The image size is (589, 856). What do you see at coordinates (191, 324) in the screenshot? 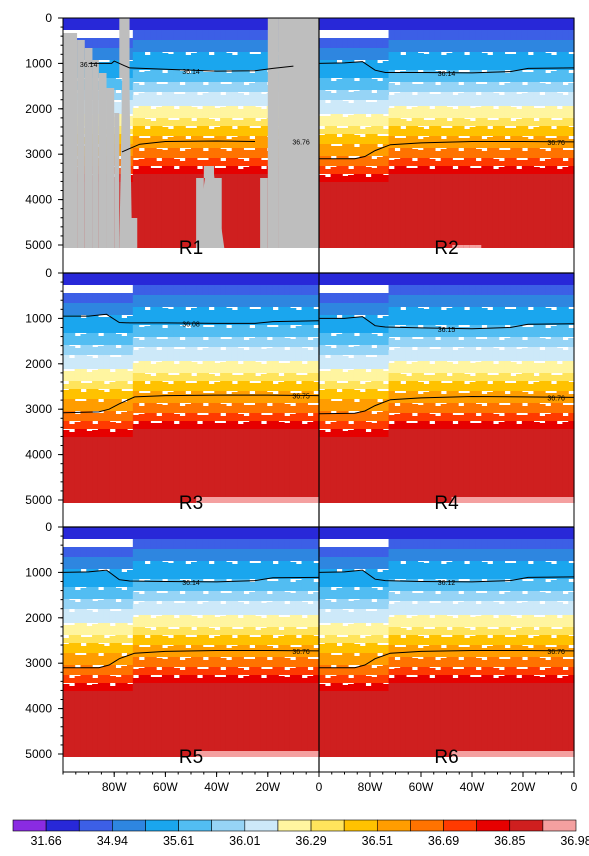
I see `contour-label: 36.08` at bounding box center [191, 324].